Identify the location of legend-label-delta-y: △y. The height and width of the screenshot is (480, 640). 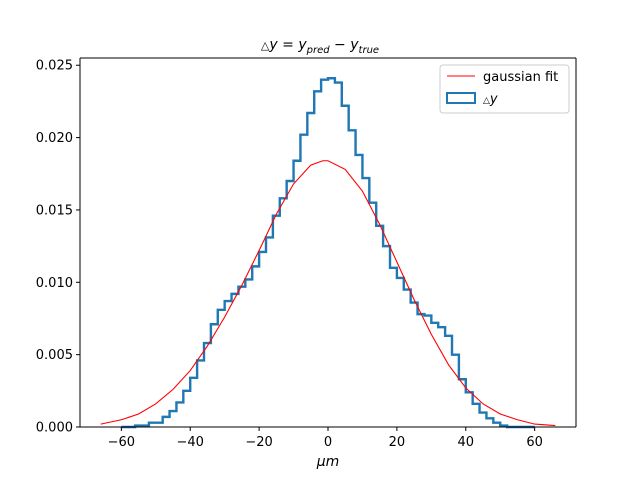
(490, 99).